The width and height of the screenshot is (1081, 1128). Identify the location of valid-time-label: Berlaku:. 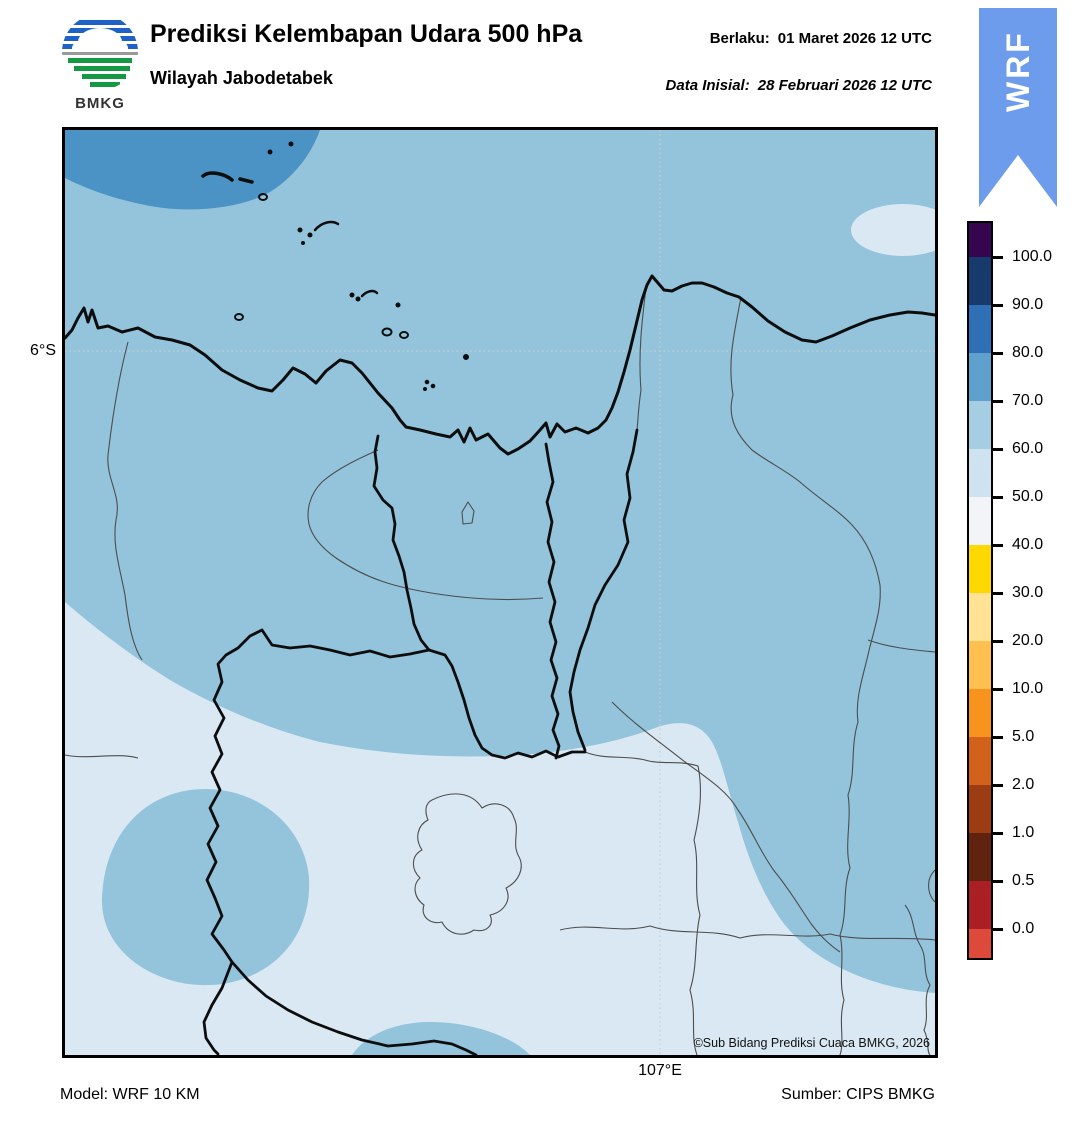
(739, 38).